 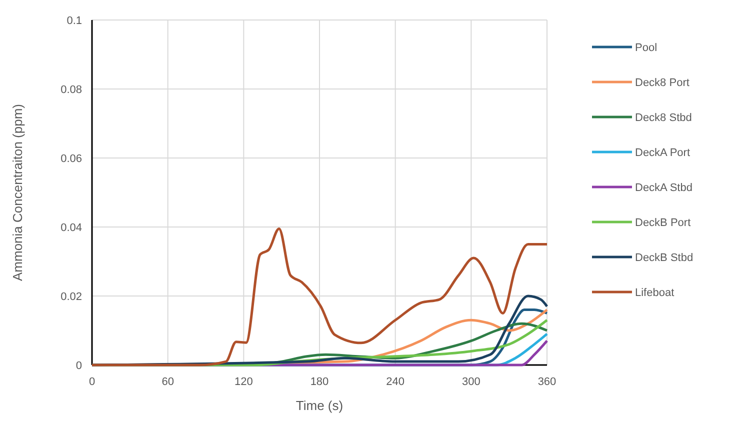 I want to click on y-tick-label: 0.04, so click(x=71, y=228).